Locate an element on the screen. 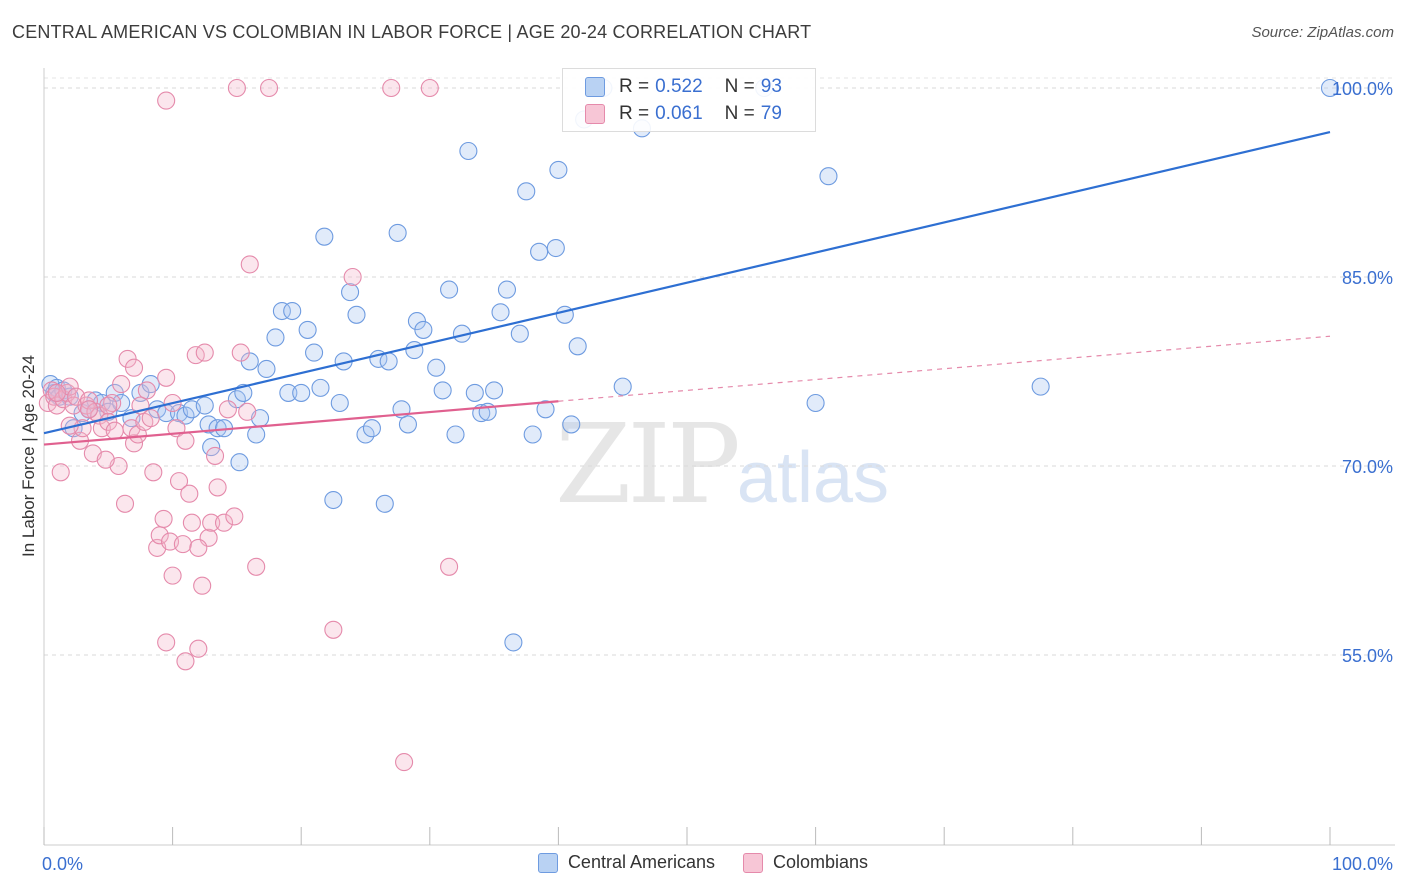 This screenshot has width=1406, height=892. colombians-trendline-dashed is located at coordinates (944, 368).